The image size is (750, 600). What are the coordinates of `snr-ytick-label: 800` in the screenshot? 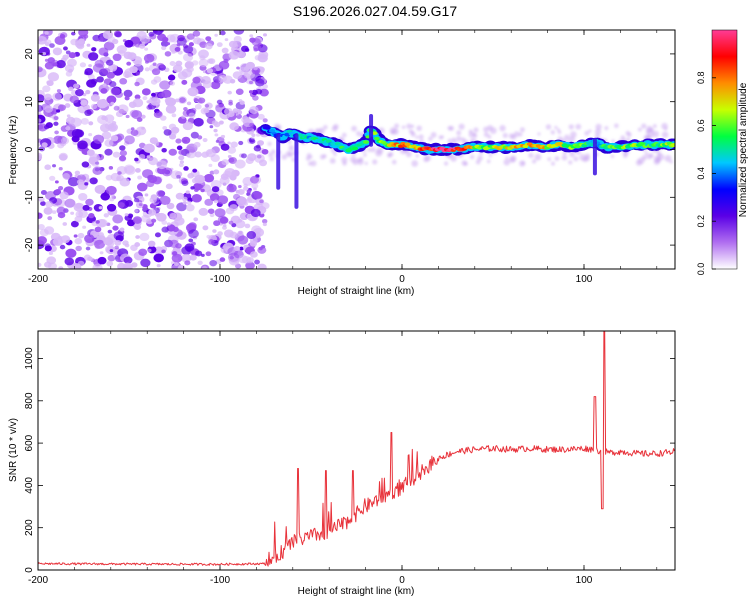 It's located at (29, 400).